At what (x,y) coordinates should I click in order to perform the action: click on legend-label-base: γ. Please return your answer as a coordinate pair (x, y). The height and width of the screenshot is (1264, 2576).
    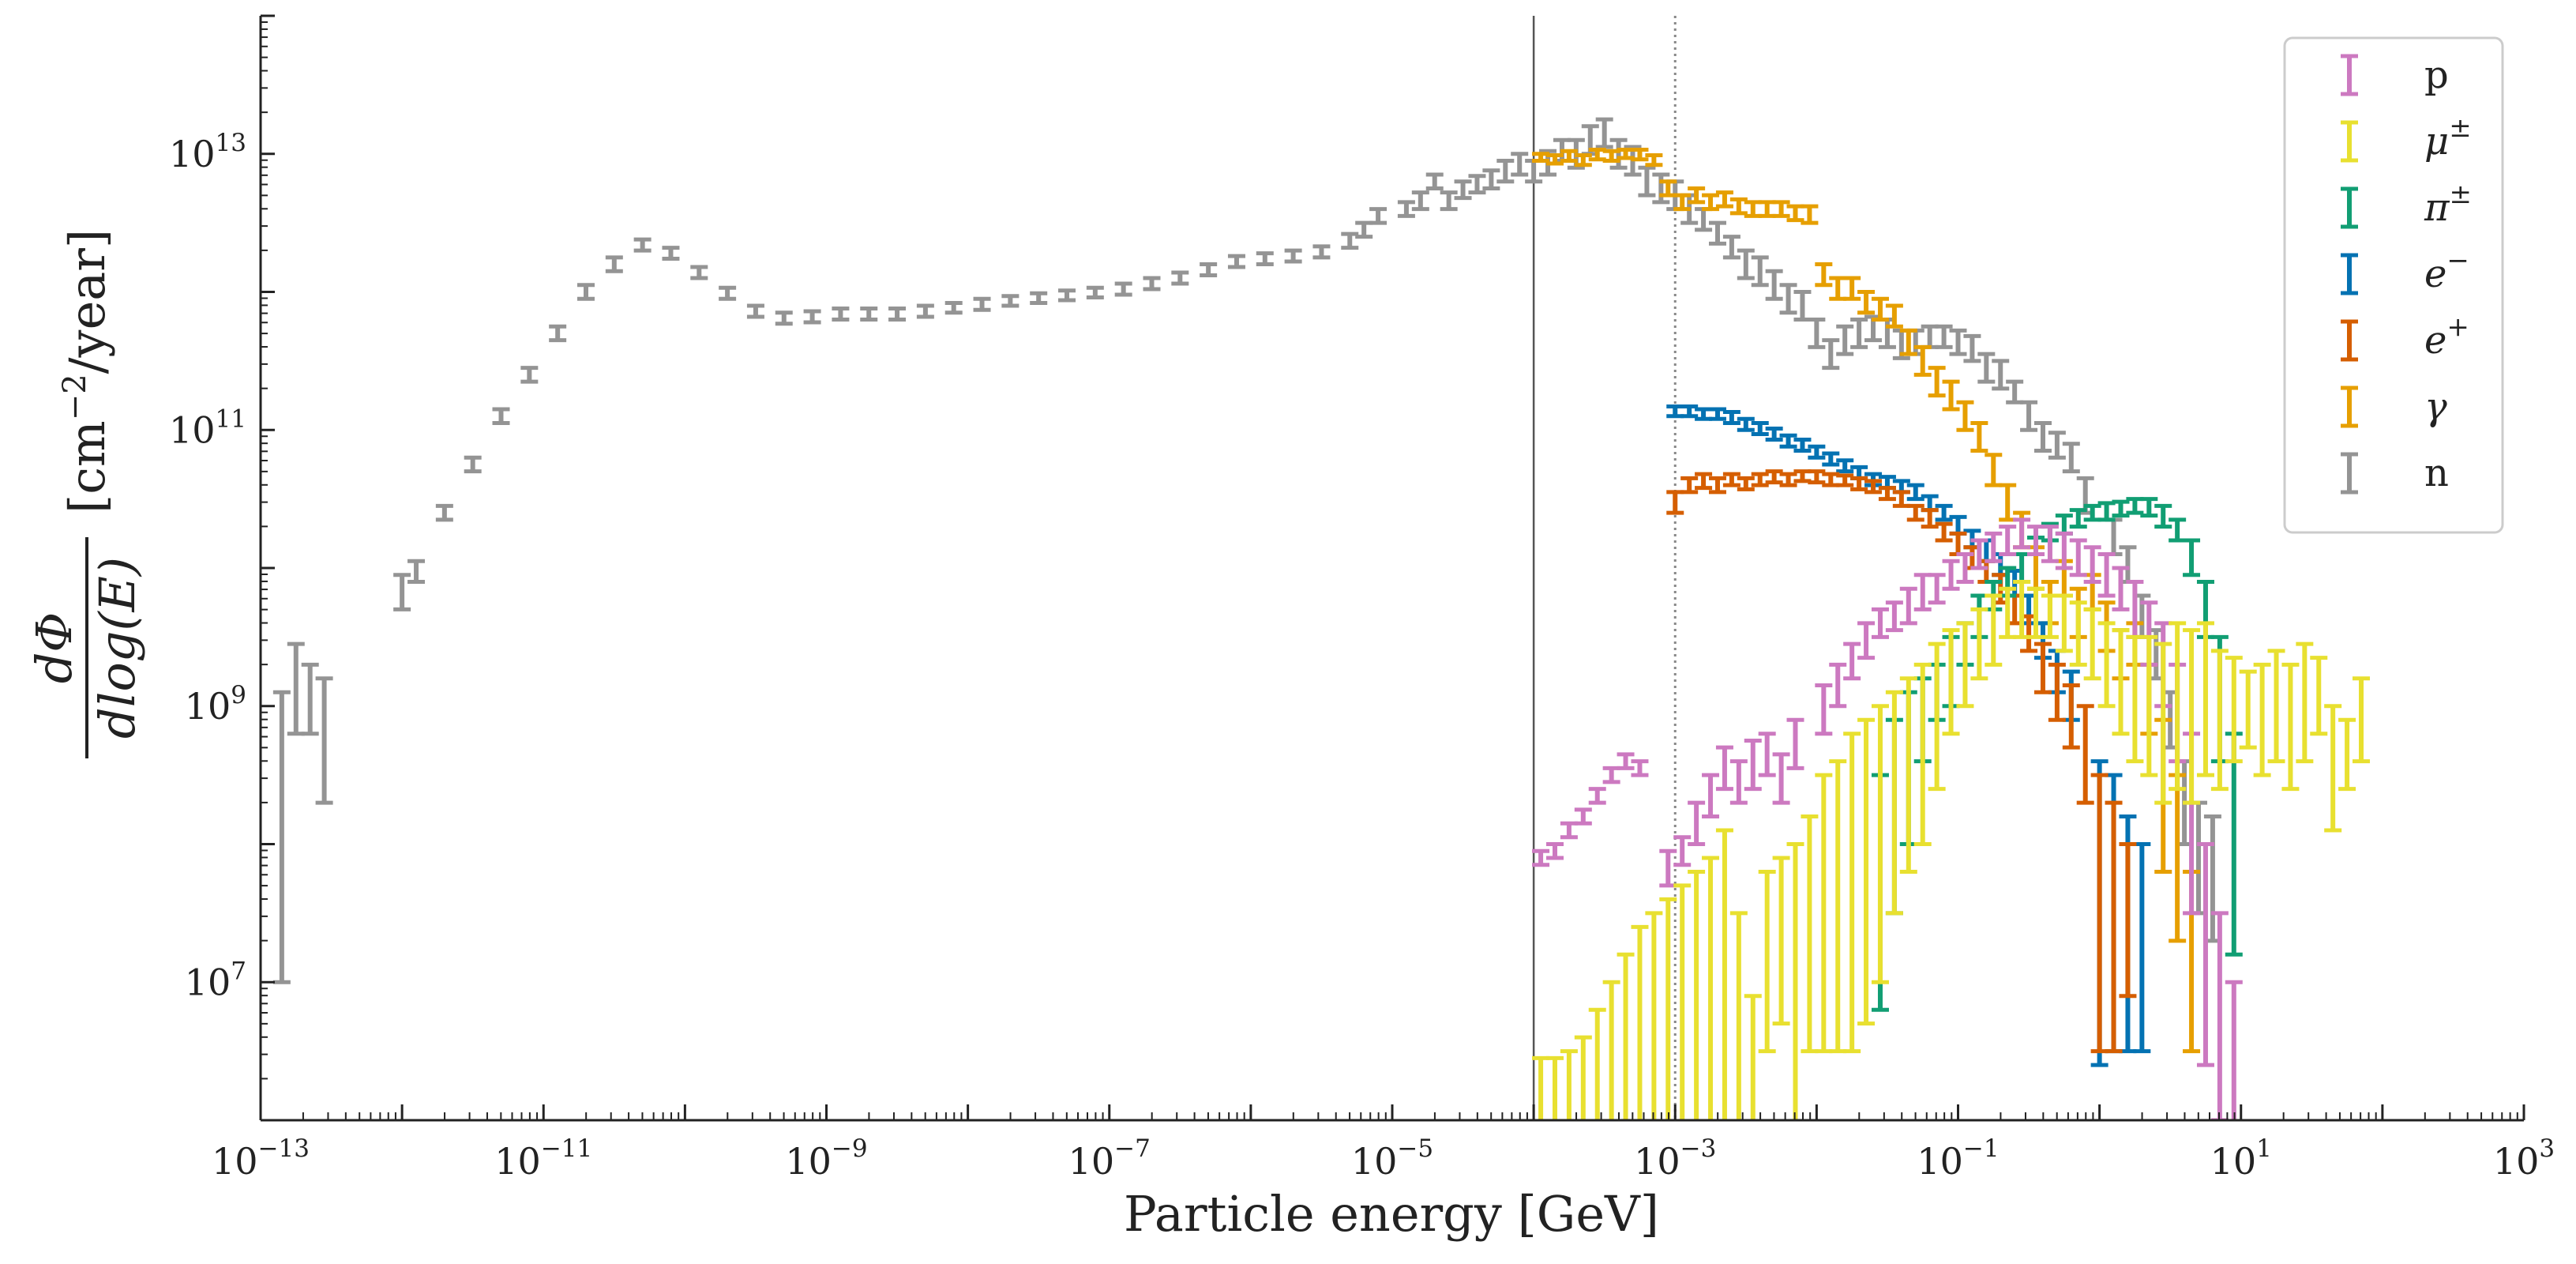
    Looking at the image, I should click on (2435, 407).